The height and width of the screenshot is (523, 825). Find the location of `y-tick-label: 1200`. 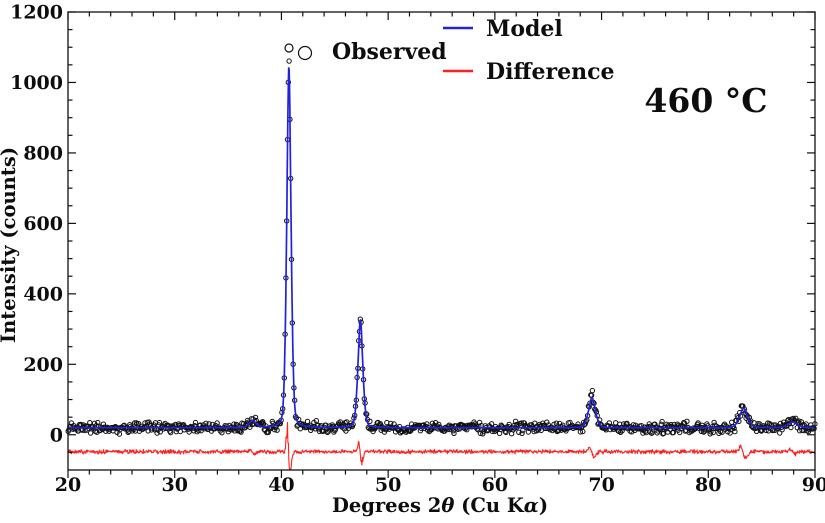

y-tick-label: 1200 is located at coordinates (36, 13).